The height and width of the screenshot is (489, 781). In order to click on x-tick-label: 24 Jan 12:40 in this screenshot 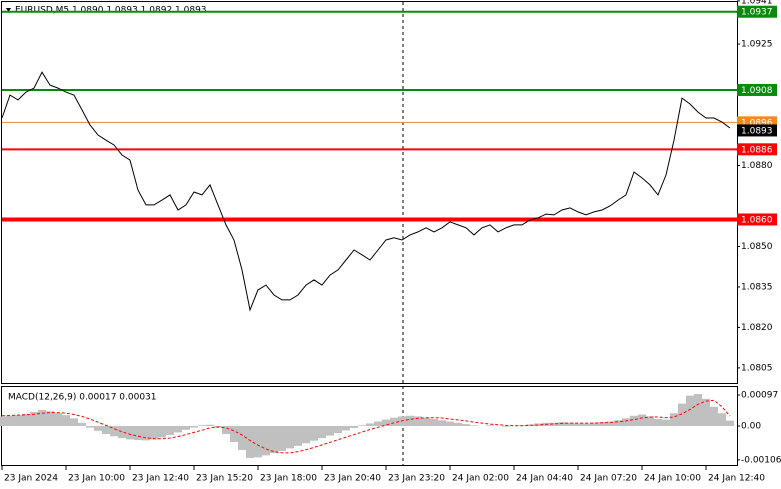, I will do `click(736, 479)`.